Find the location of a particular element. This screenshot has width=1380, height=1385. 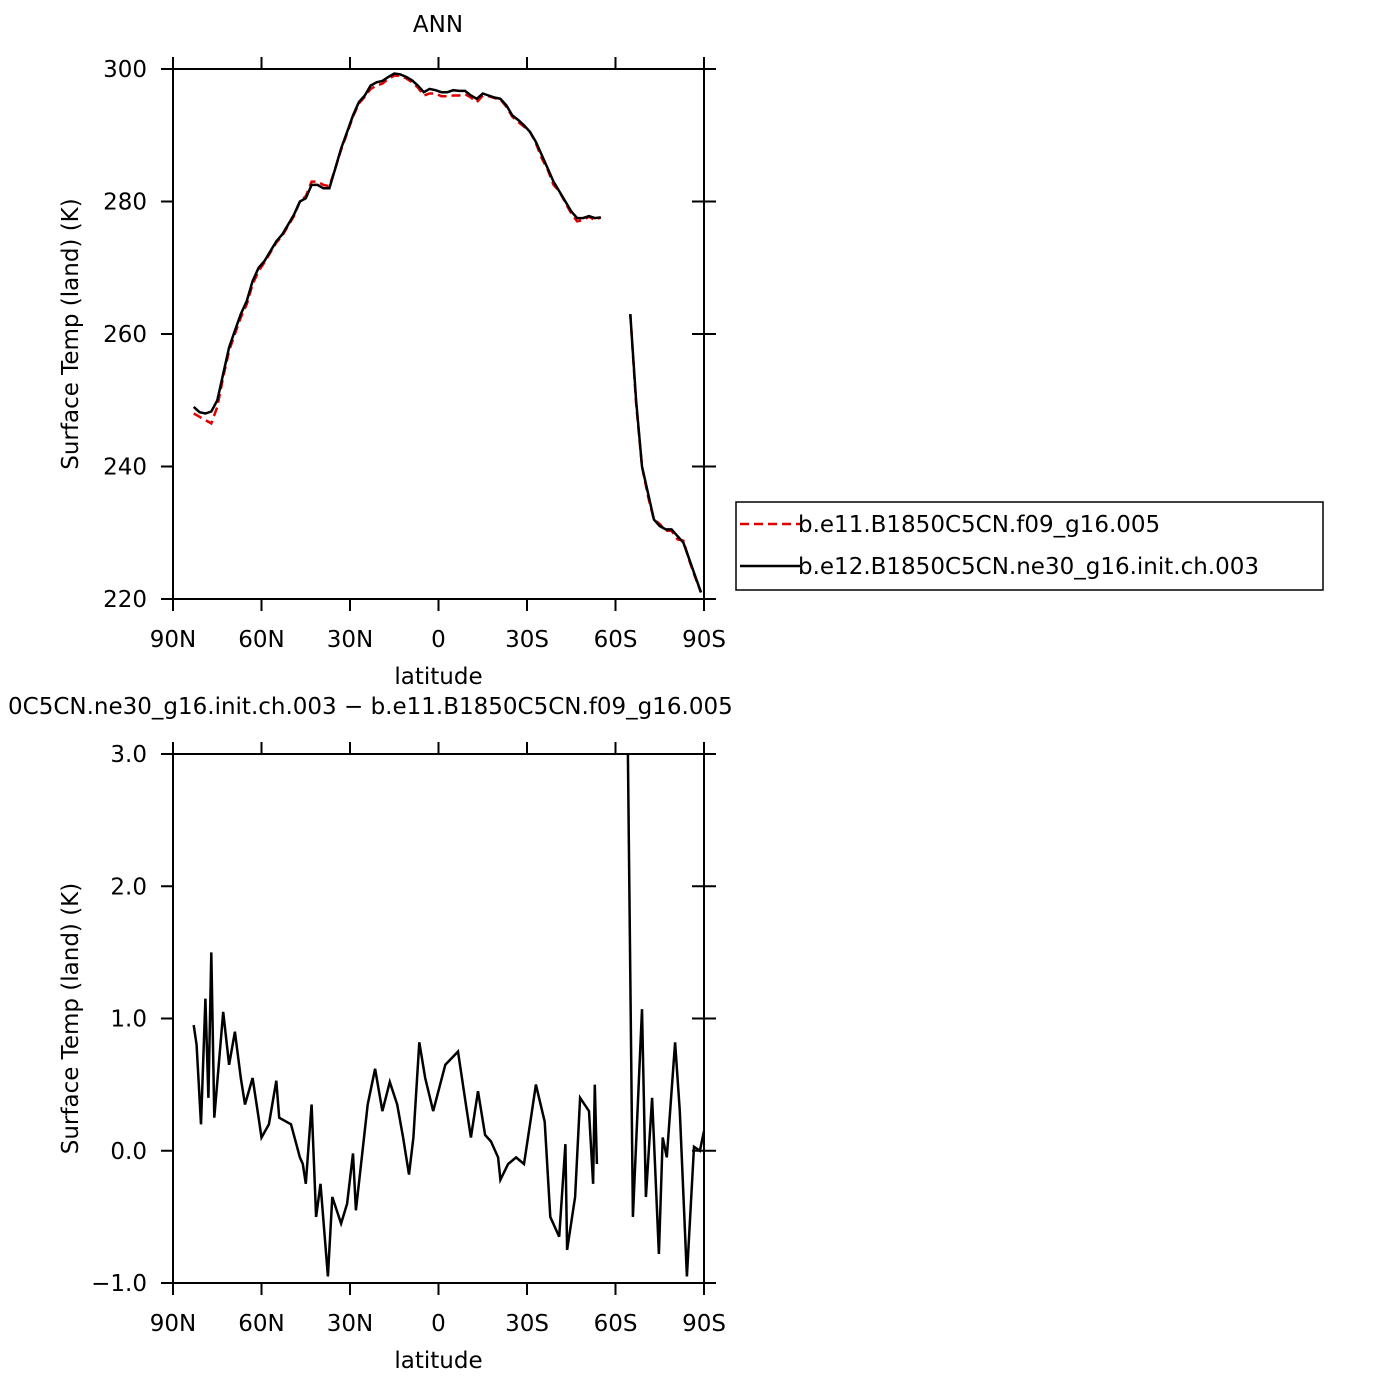

y-tick-label: 220 is located at coordinates (125, 600).